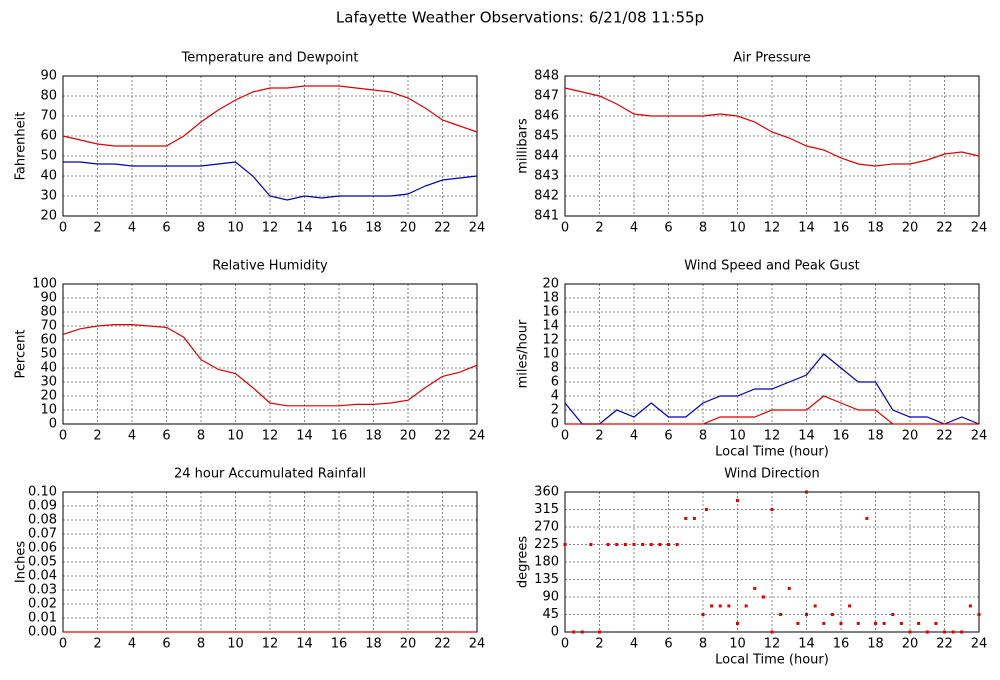  What do you see at coordinates (546, 76) in the screenshot?
I see `y-tick-label: 848` at bounding box center [546, 76].